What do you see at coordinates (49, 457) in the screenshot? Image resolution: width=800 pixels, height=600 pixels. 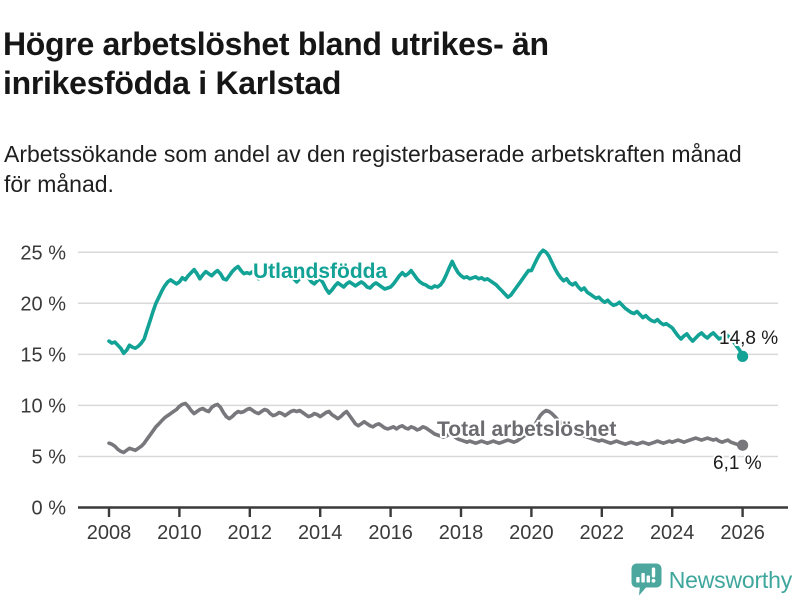 I see `y-tick-label-5: 5 %` at bounding box center [49, 457].